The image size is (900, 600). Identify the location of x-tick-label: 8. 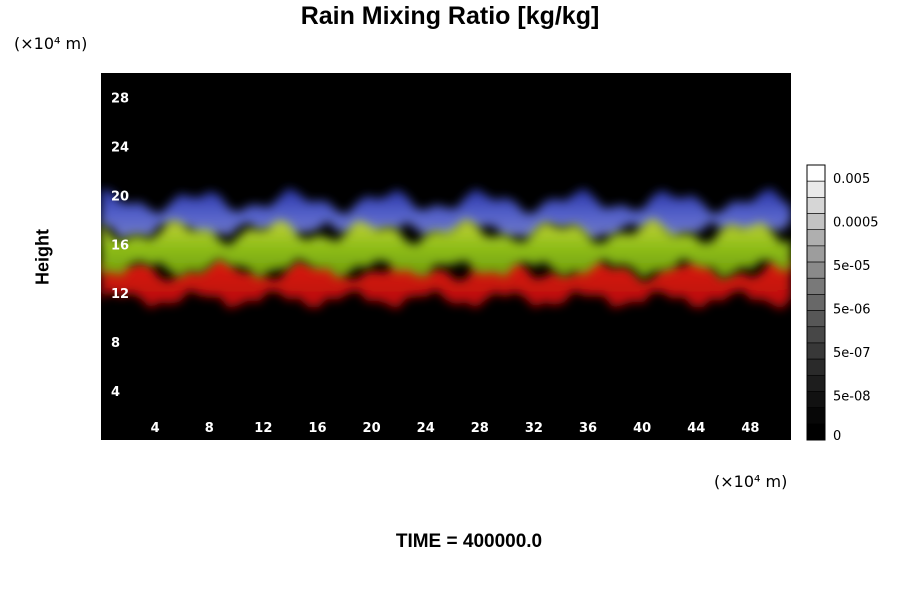
(209, 428).